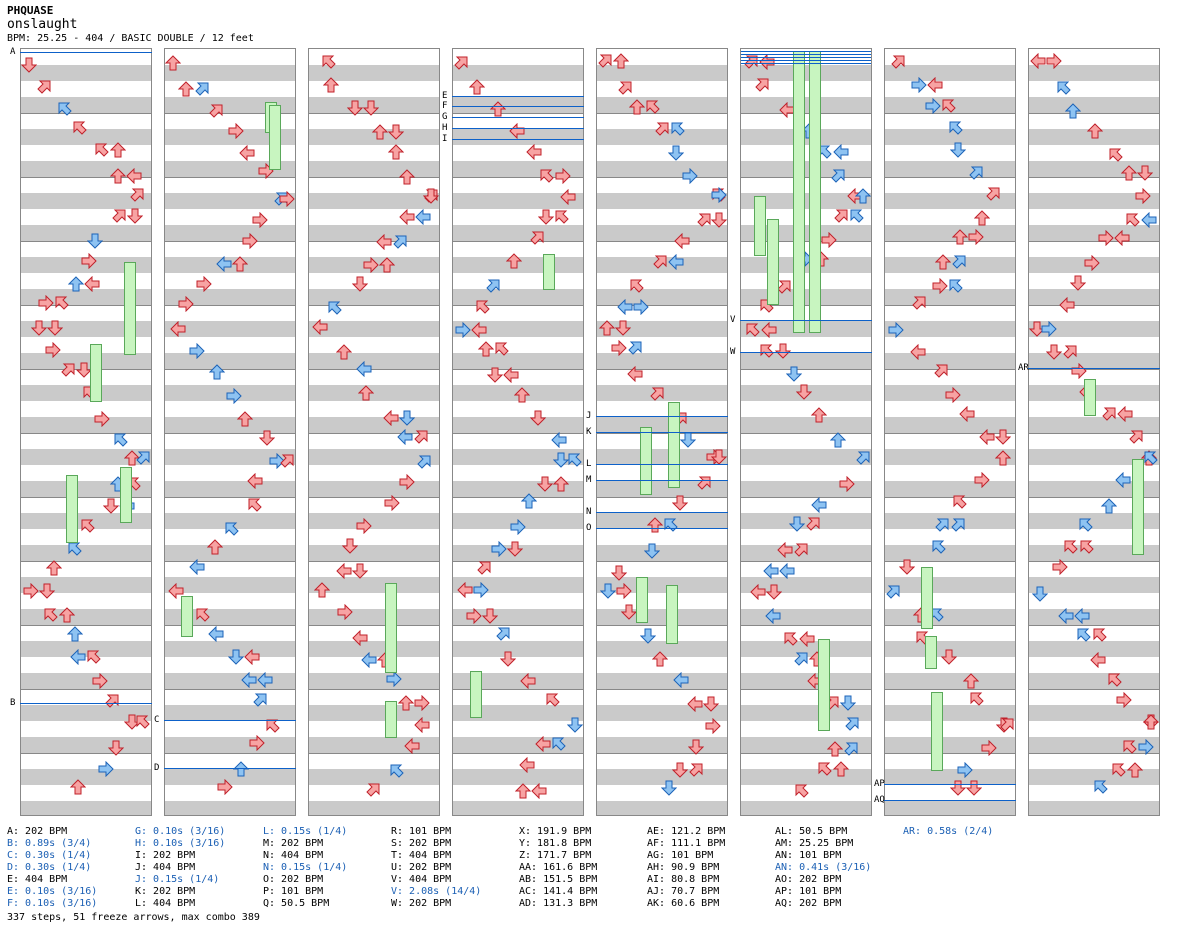 The image size is (1184, 948). Describe the element at coordinates (558, 867) in the screenshot. I see `legend-entry: AA: 161.6 BPM` at that location.